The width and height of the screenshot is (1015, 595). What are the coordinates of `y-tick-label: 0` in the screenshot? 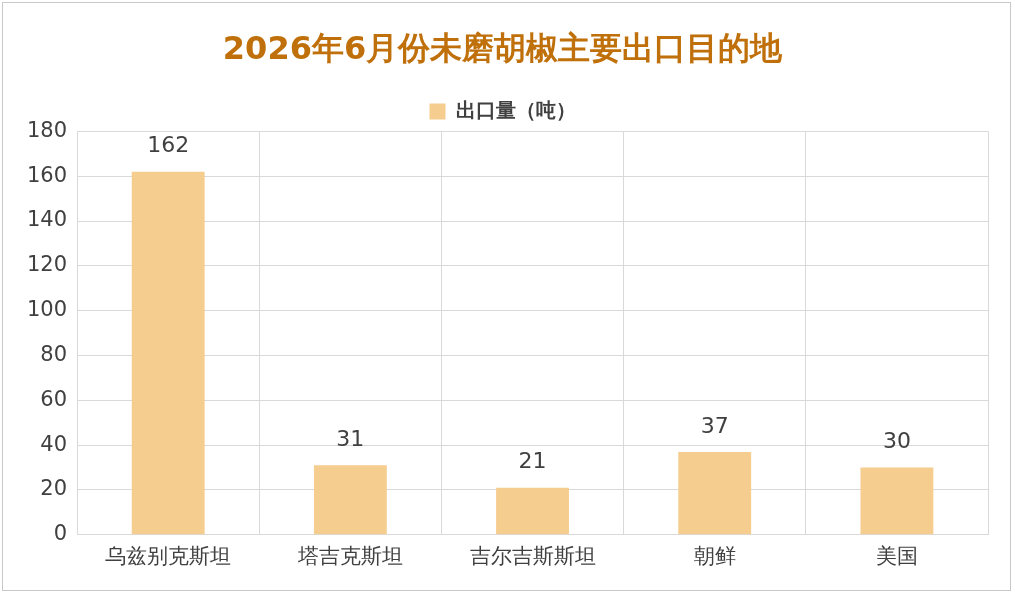 It's located at (60, 533).